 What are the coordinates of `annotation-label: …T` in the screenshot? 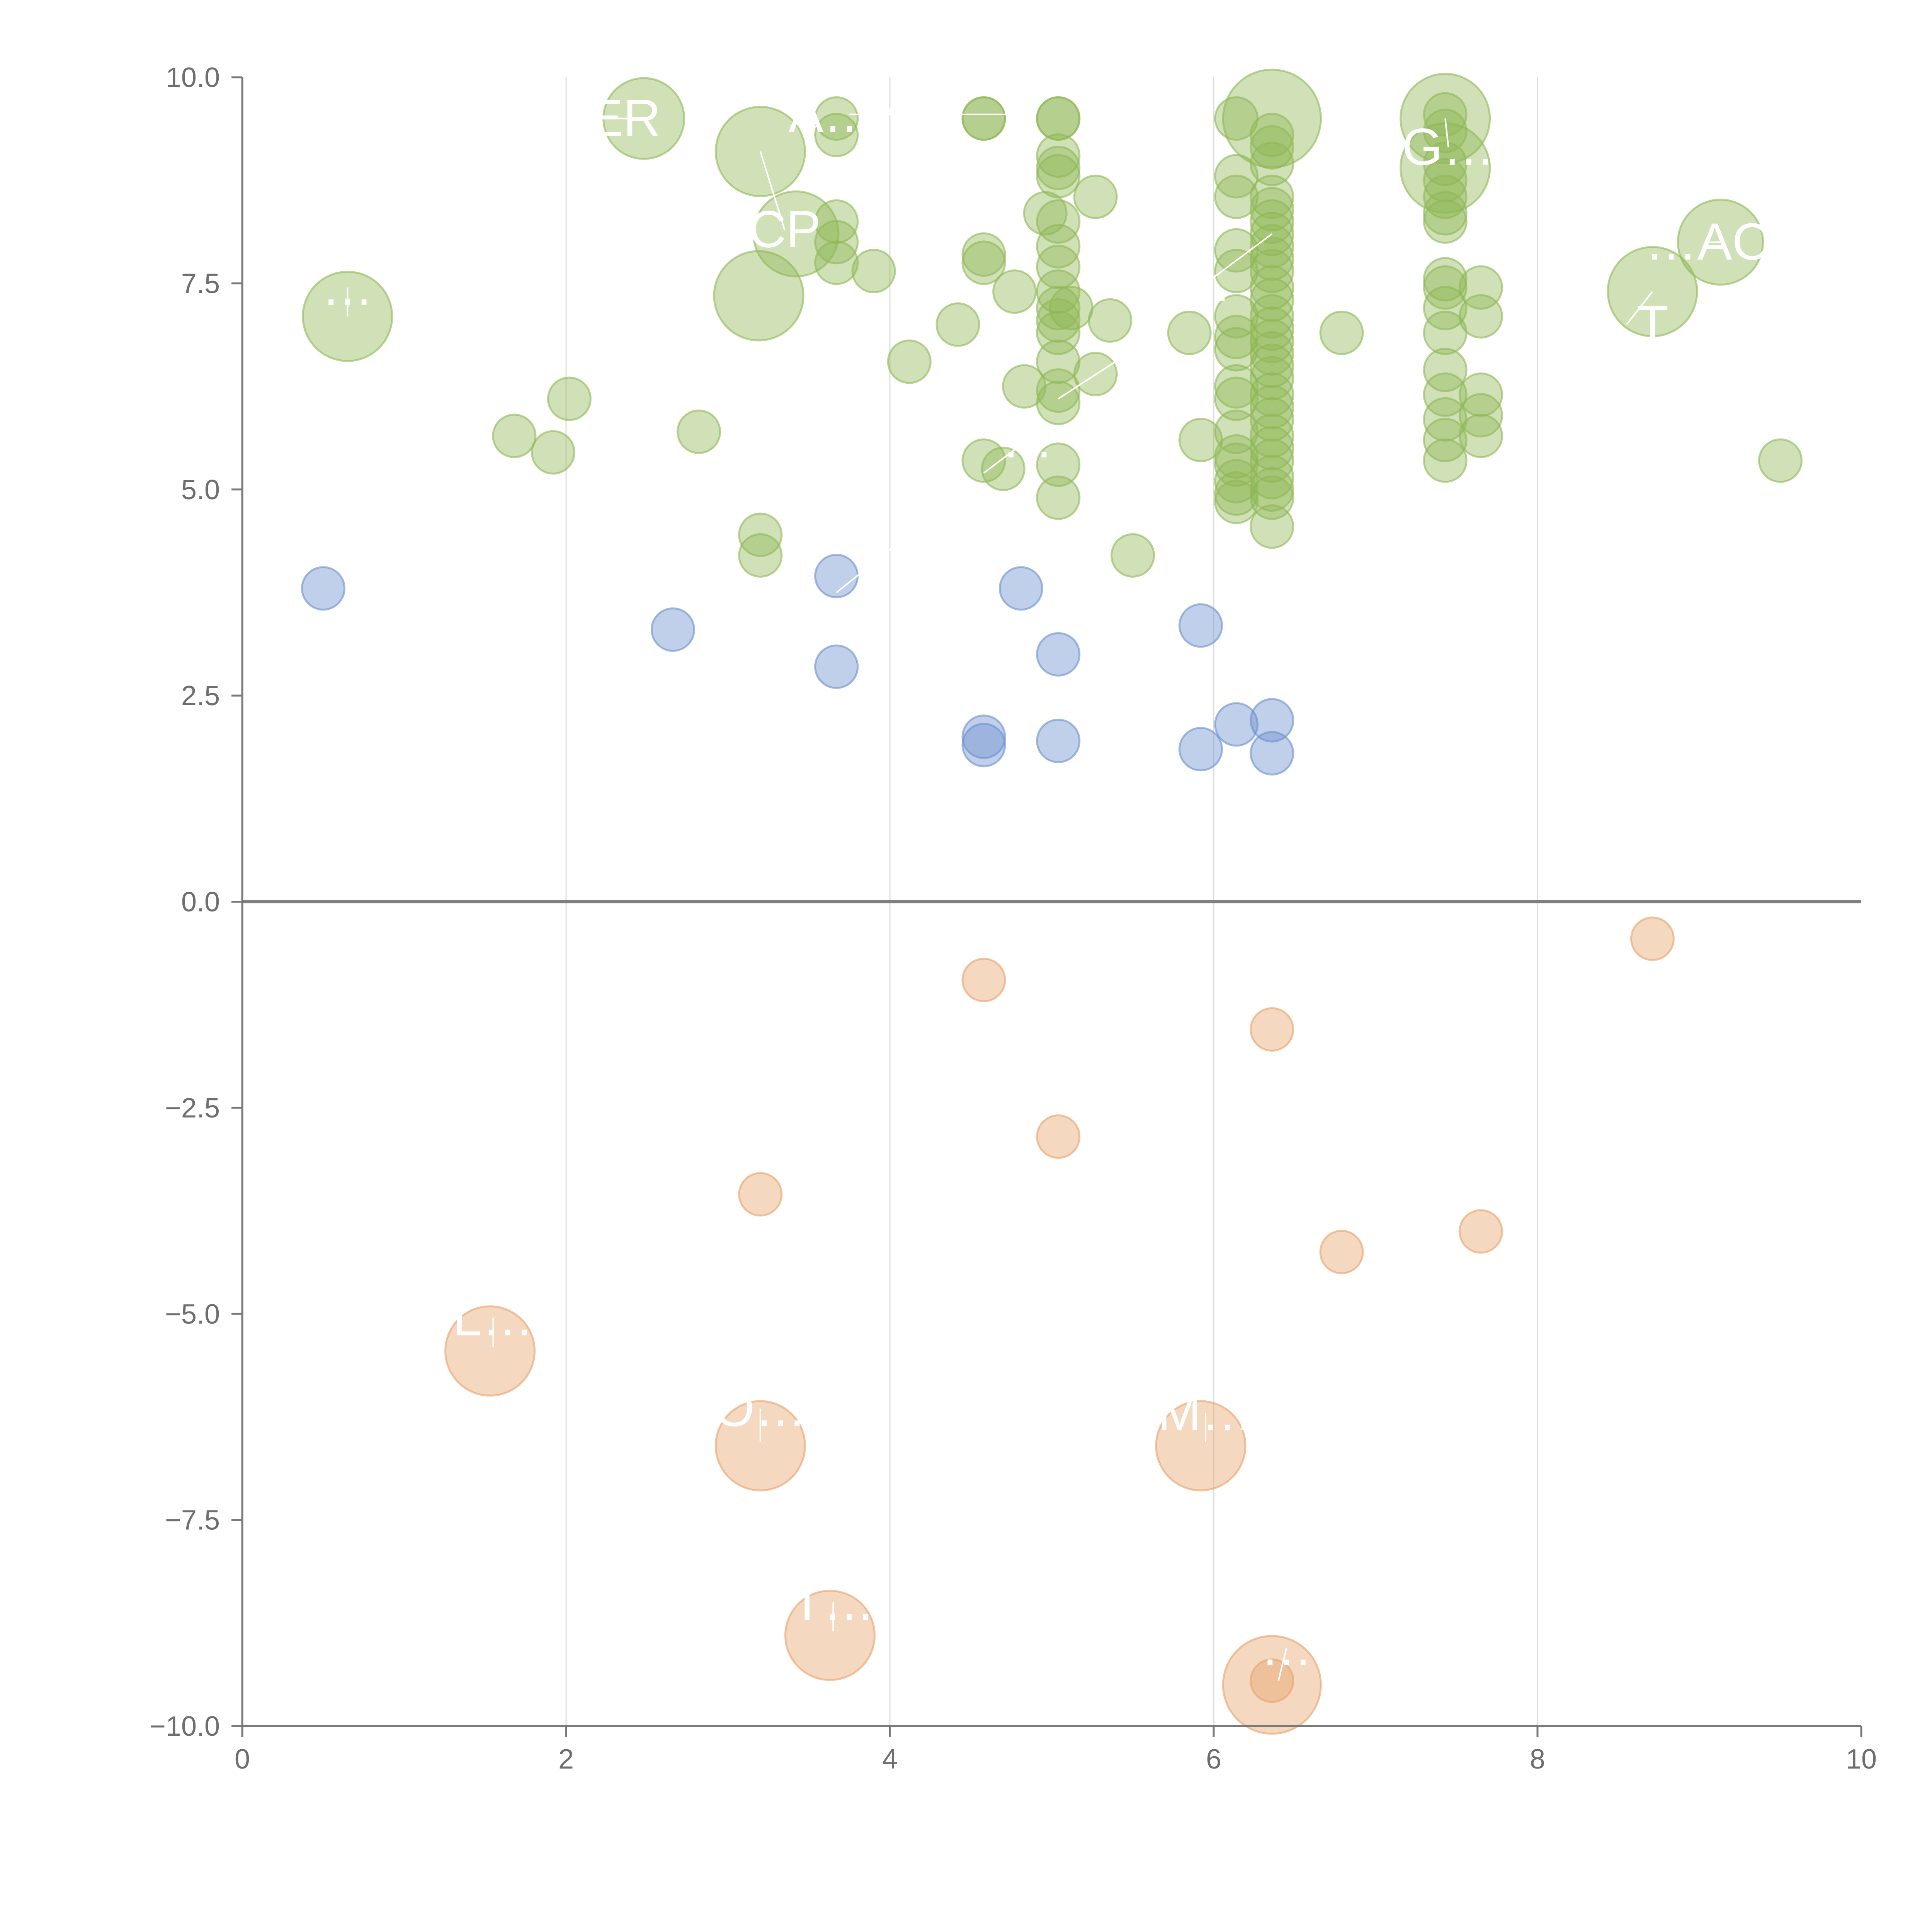 It's located at (1627, 324).